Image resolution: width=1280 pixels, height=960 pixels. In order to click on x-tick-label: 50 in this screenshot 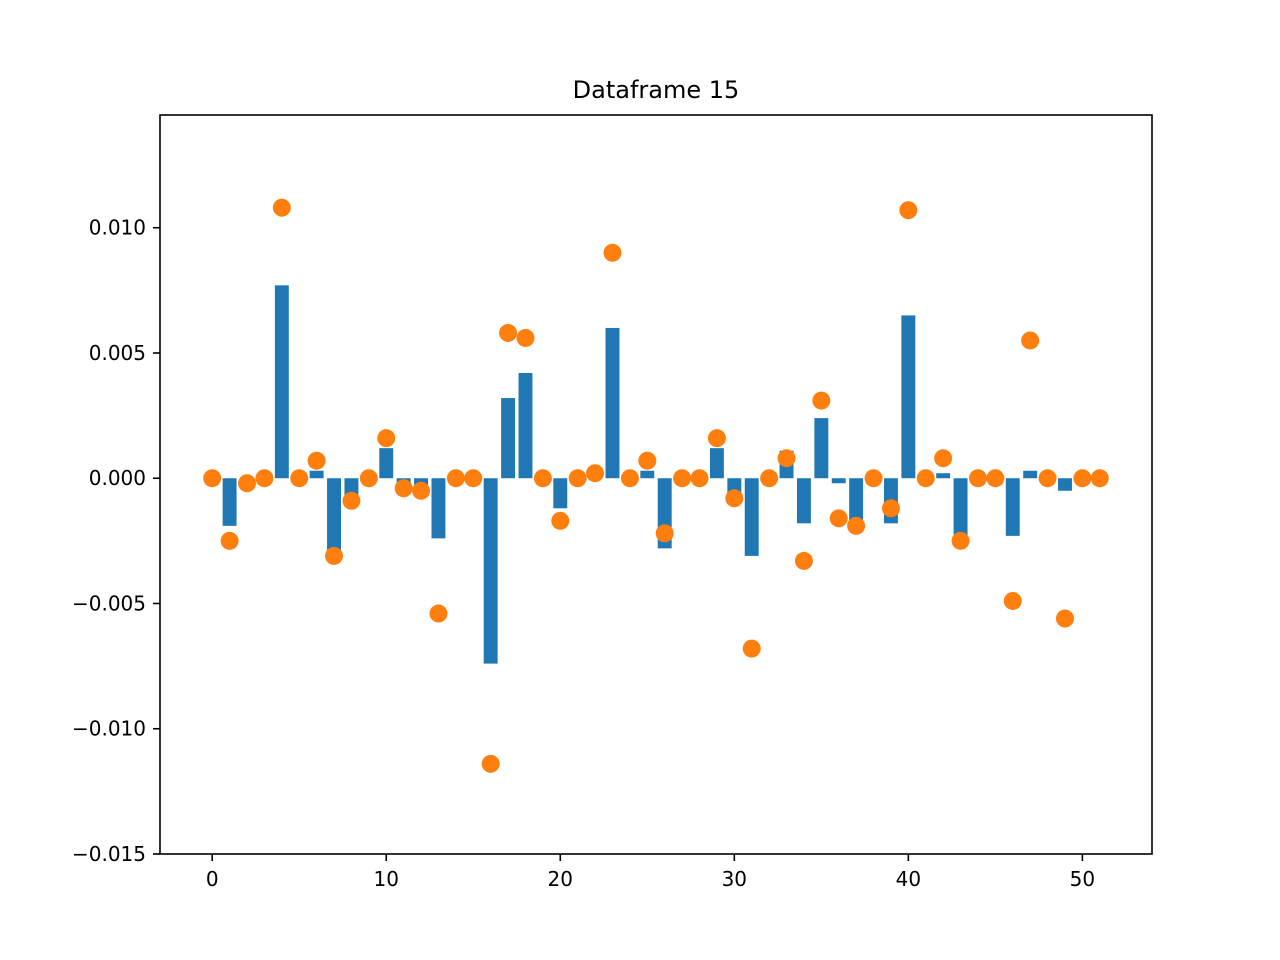, I will do `click(1082, 879)`.